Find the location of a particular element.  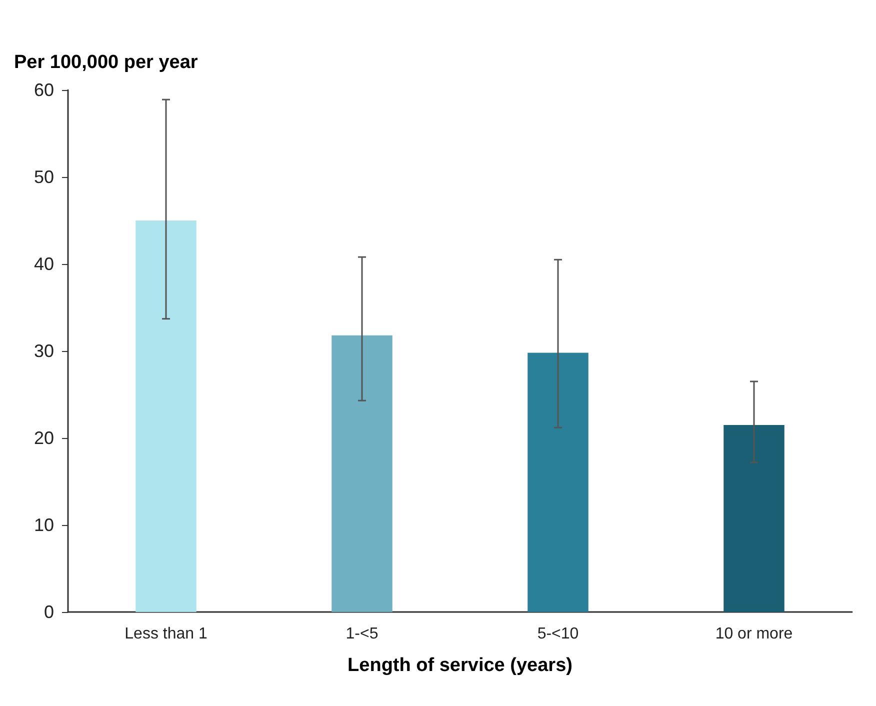

y-tick-label: 60 is located at coordinates (44, 90).